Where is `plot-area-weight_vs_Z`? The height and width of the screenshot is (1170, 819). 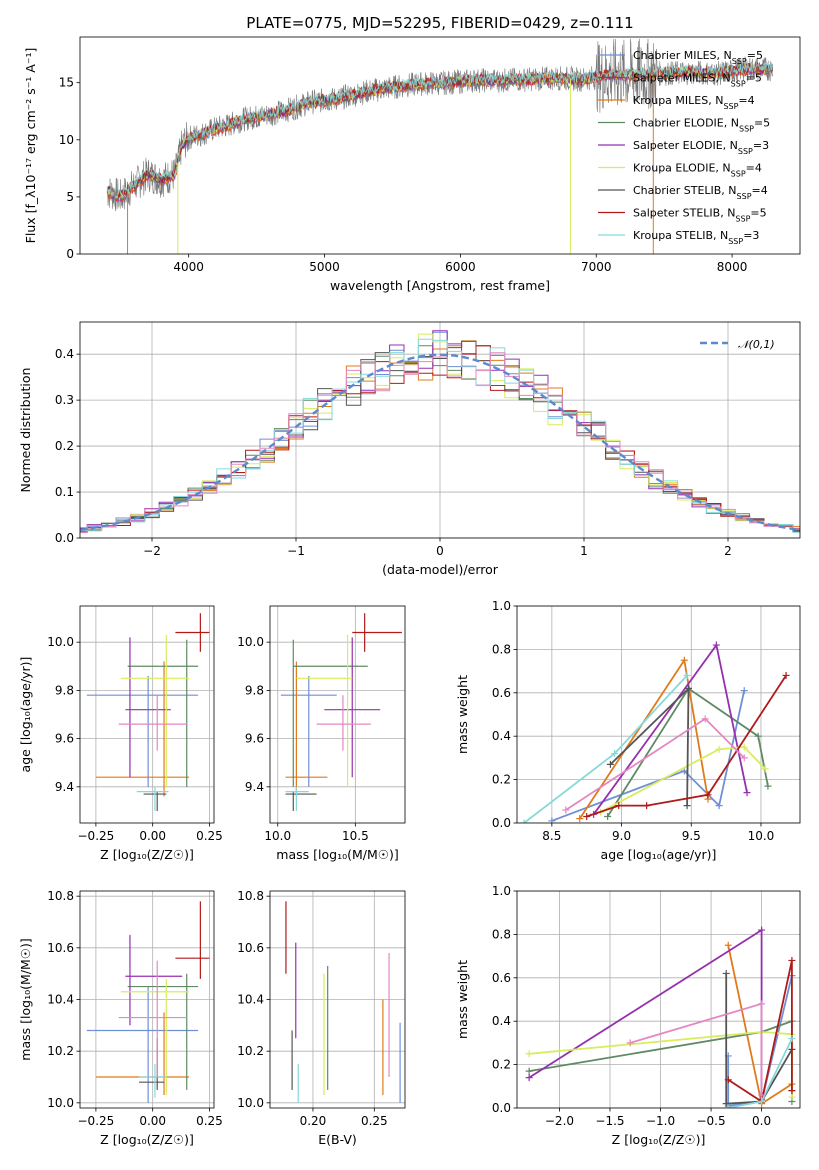 plot-area-weight_vs_Z is located at coordinates (658, 999).